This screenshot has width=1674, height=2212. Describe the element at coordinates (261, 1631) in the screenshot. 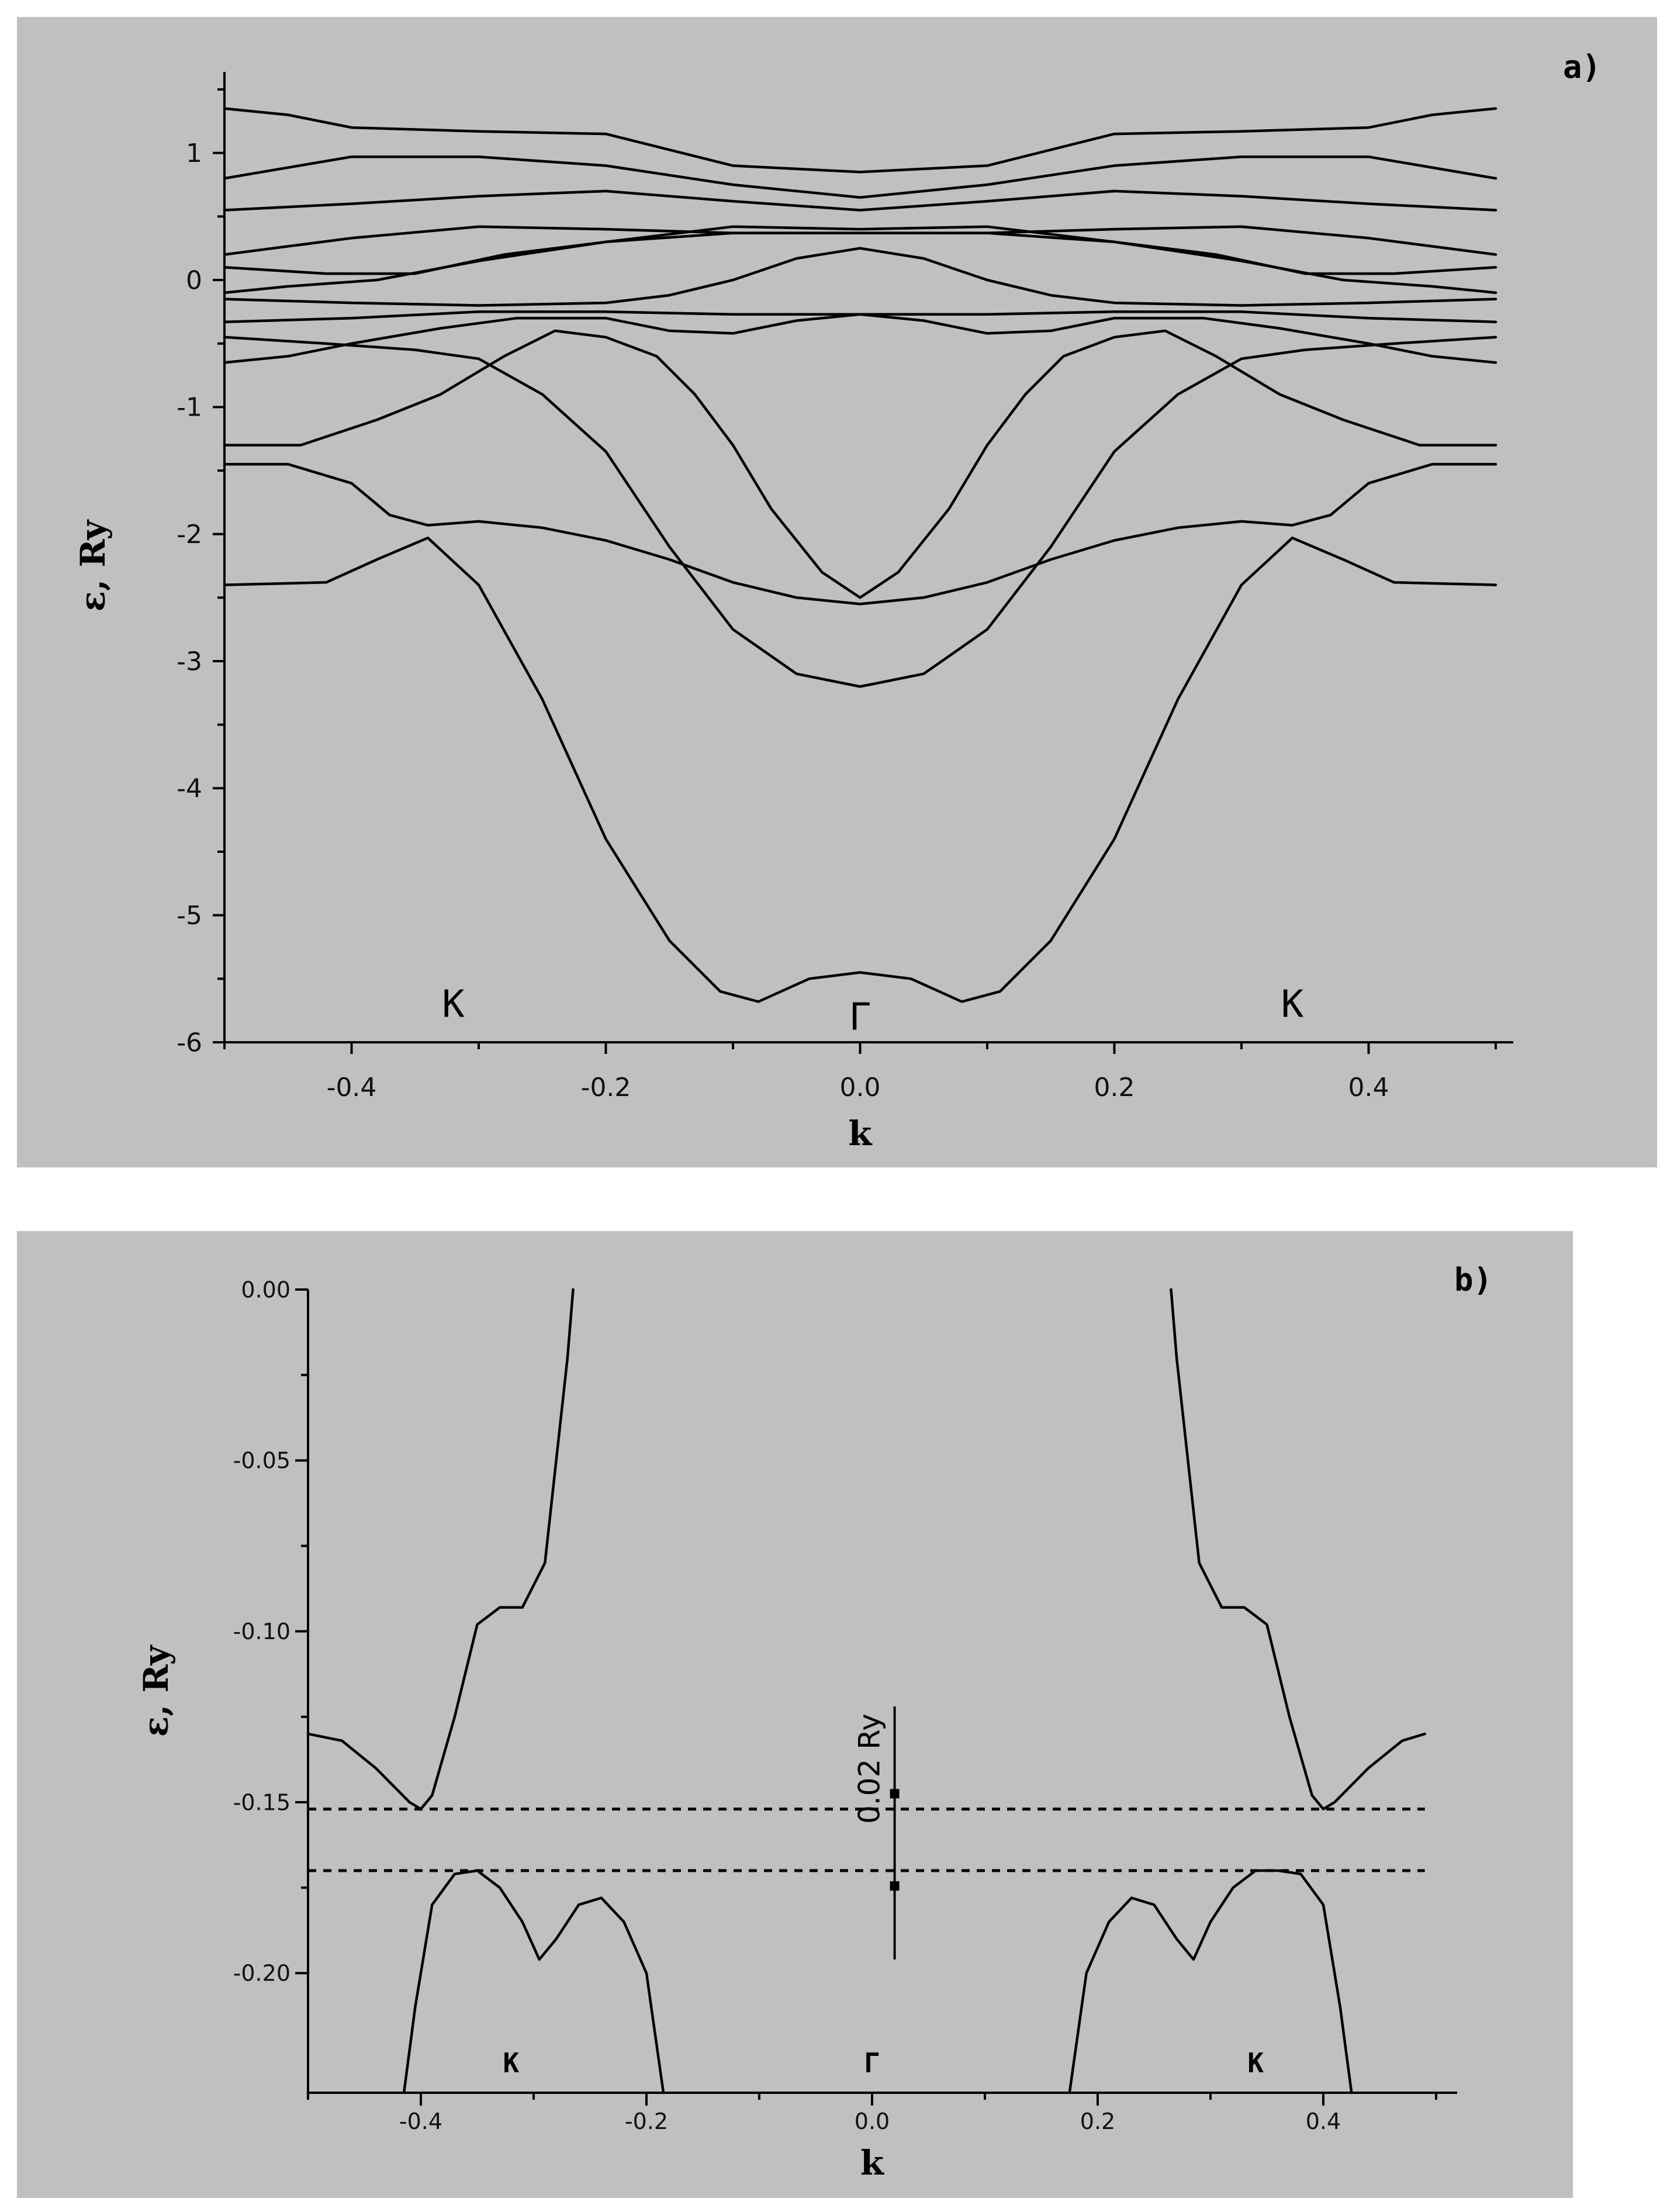

I see `y-tick-label: -0.10` at that location.